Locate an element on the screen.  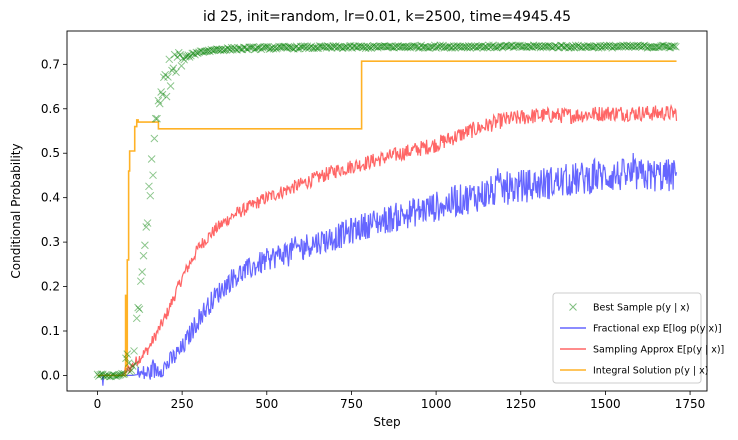
y-tick-label: 0.6 is located at coordinates (50, 109).